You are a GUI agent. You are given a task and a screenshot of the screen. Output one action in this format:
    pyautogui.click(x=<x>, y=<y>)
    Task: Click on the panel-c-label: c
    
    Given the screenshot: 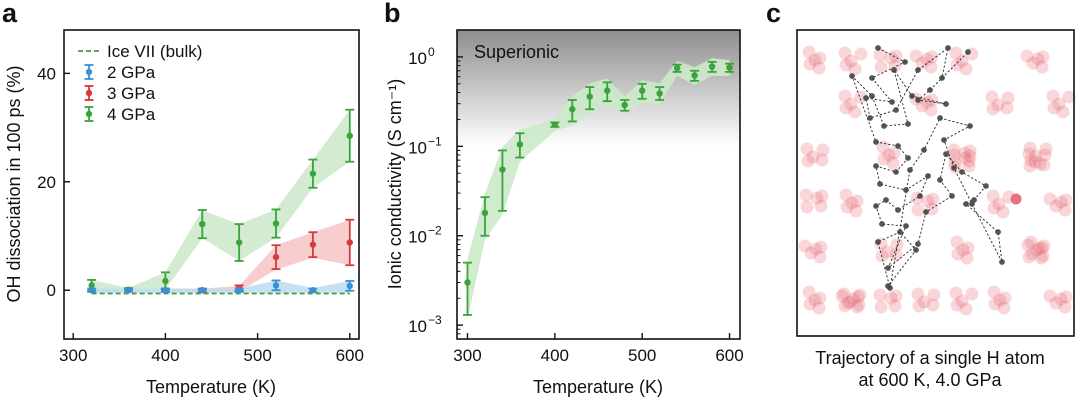 What is the action you would take?
    pyautogui.click(x=773, y=14)
    